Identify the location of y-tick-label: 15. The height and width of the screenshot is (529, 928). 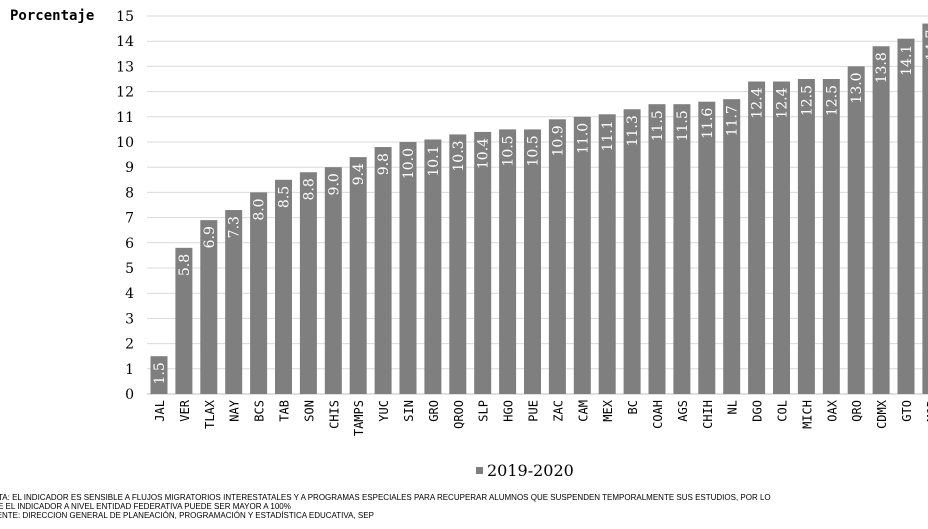
(125, 17).